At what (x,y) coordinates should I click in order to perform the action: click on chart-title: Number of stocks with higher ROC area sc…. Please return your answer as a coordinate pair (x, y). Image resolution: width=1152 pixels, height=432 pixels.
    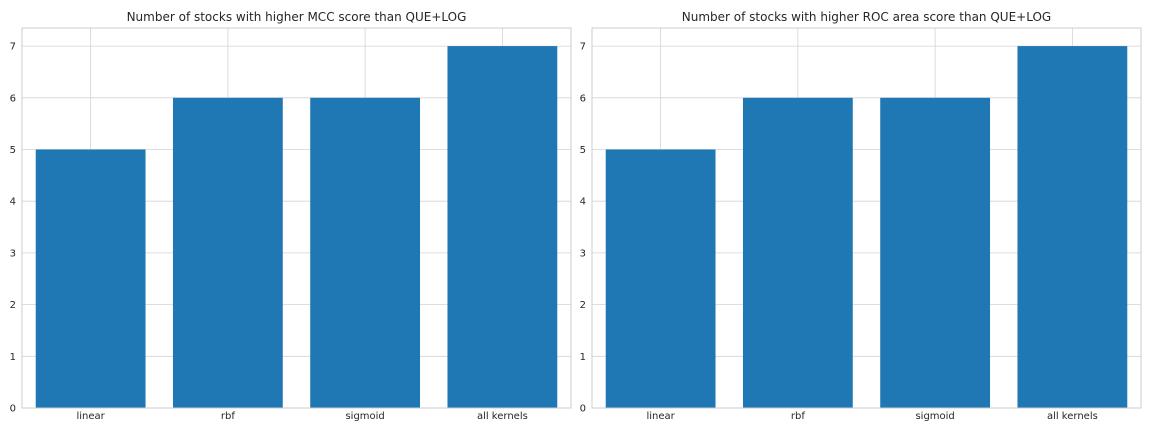
    Looking at the image, I should click on (866, 17).